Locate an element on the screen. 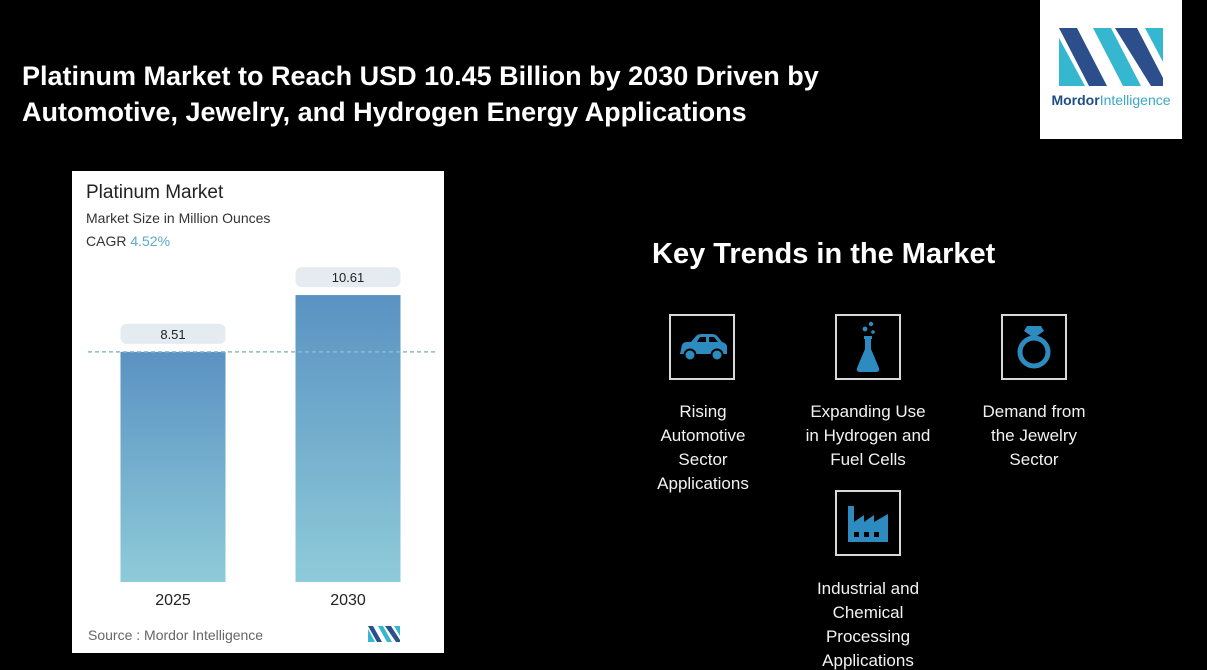 The width and height of the screenshot is (1207, 670). logo-word-2: Intelligence is located at coordinates (1135, 100).